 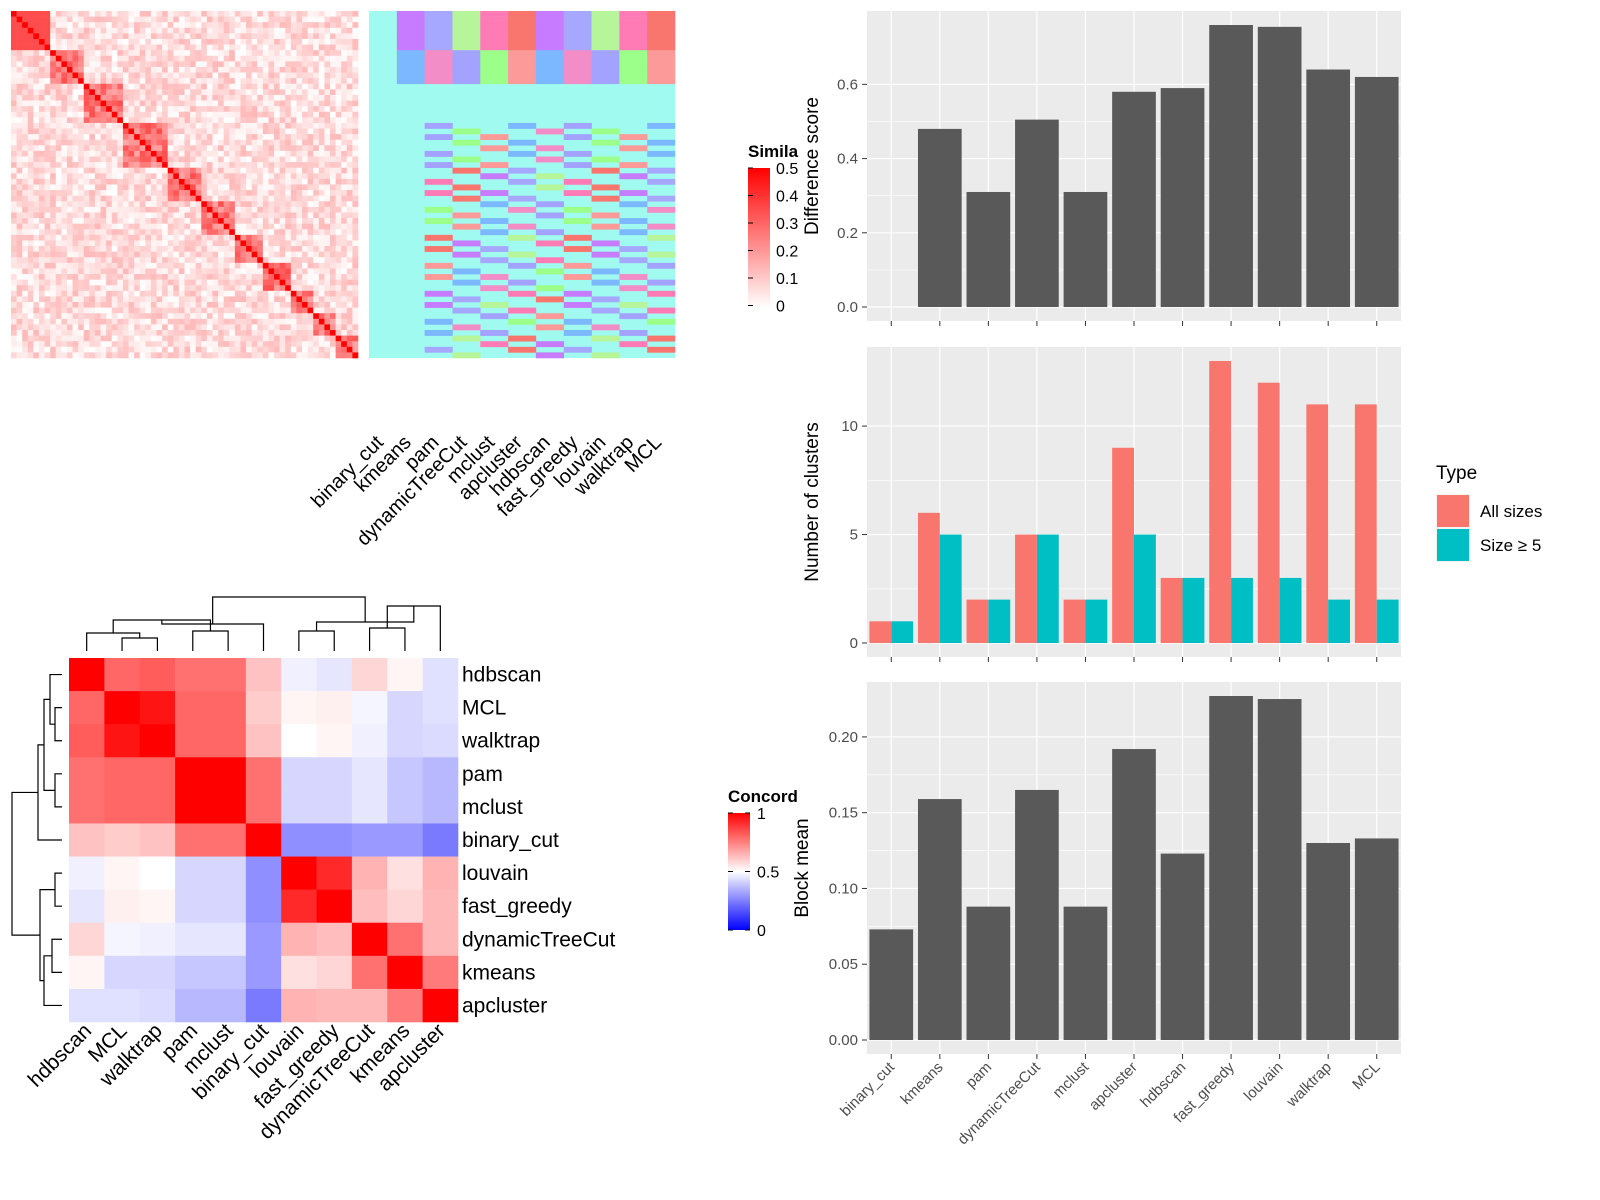 I want to click on legend-label: All sizes, so click(x=1511, y=511).